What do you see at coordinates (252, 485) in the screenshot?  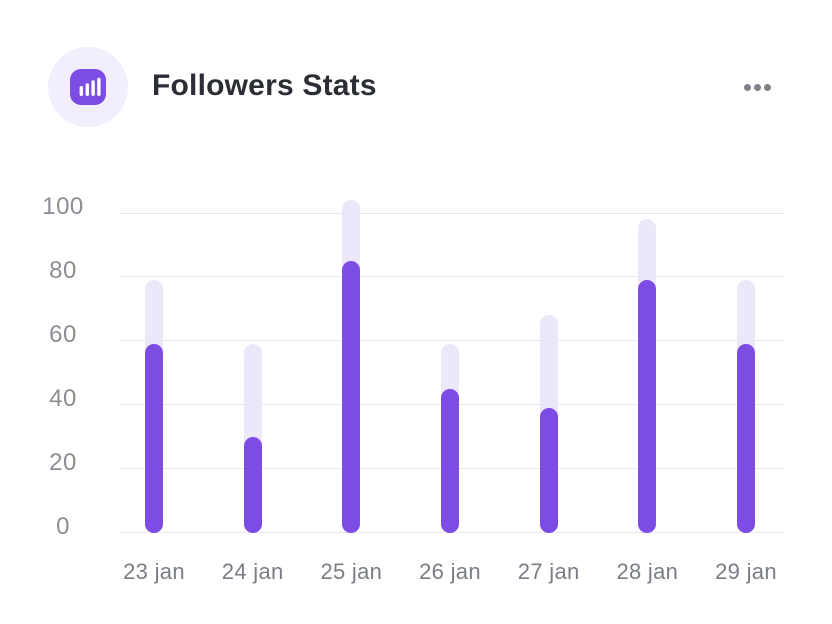 I see `bar-value-24-jan` at bounding box center [252, 485].